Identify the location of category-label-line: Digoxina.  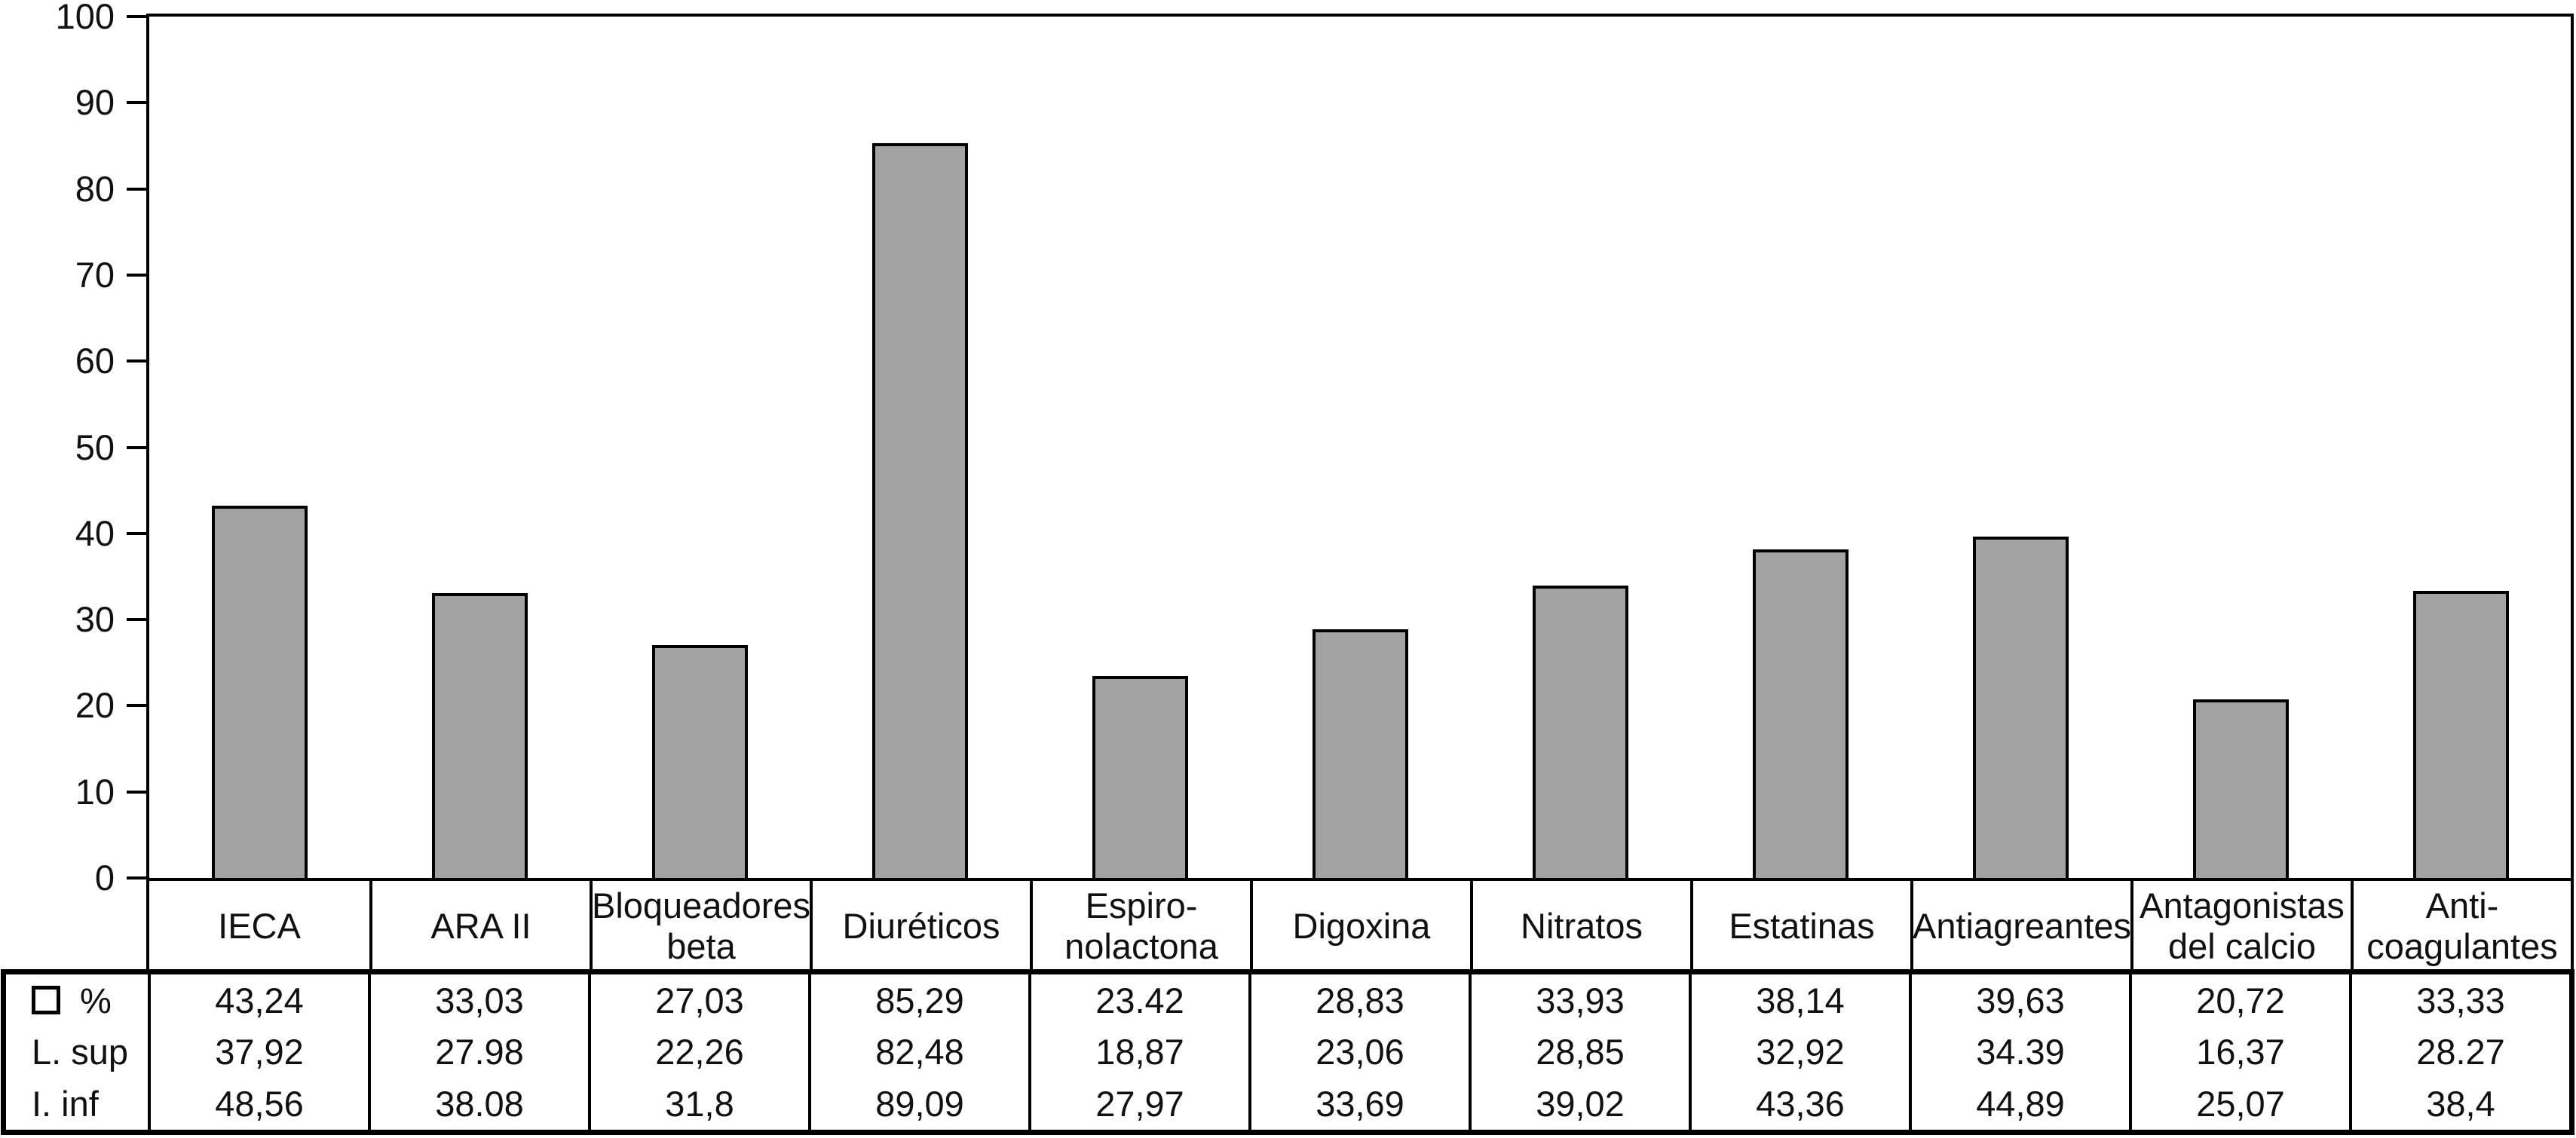
(1361, 926).